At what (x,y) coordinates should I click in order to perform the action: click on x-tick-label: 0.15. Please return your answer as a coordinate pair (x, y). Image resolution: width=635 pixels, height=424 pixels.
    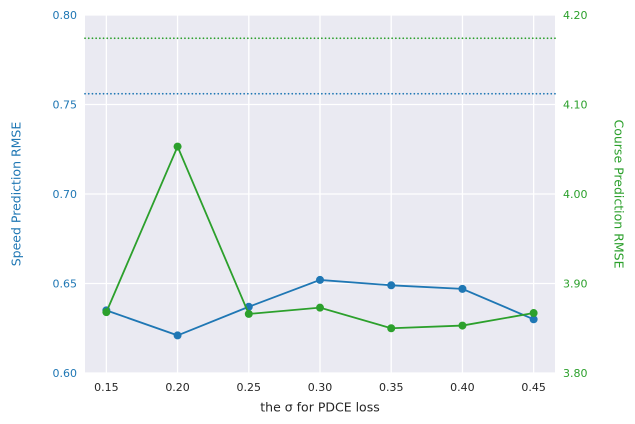
    Looking at the image, I should click on (106, 387).